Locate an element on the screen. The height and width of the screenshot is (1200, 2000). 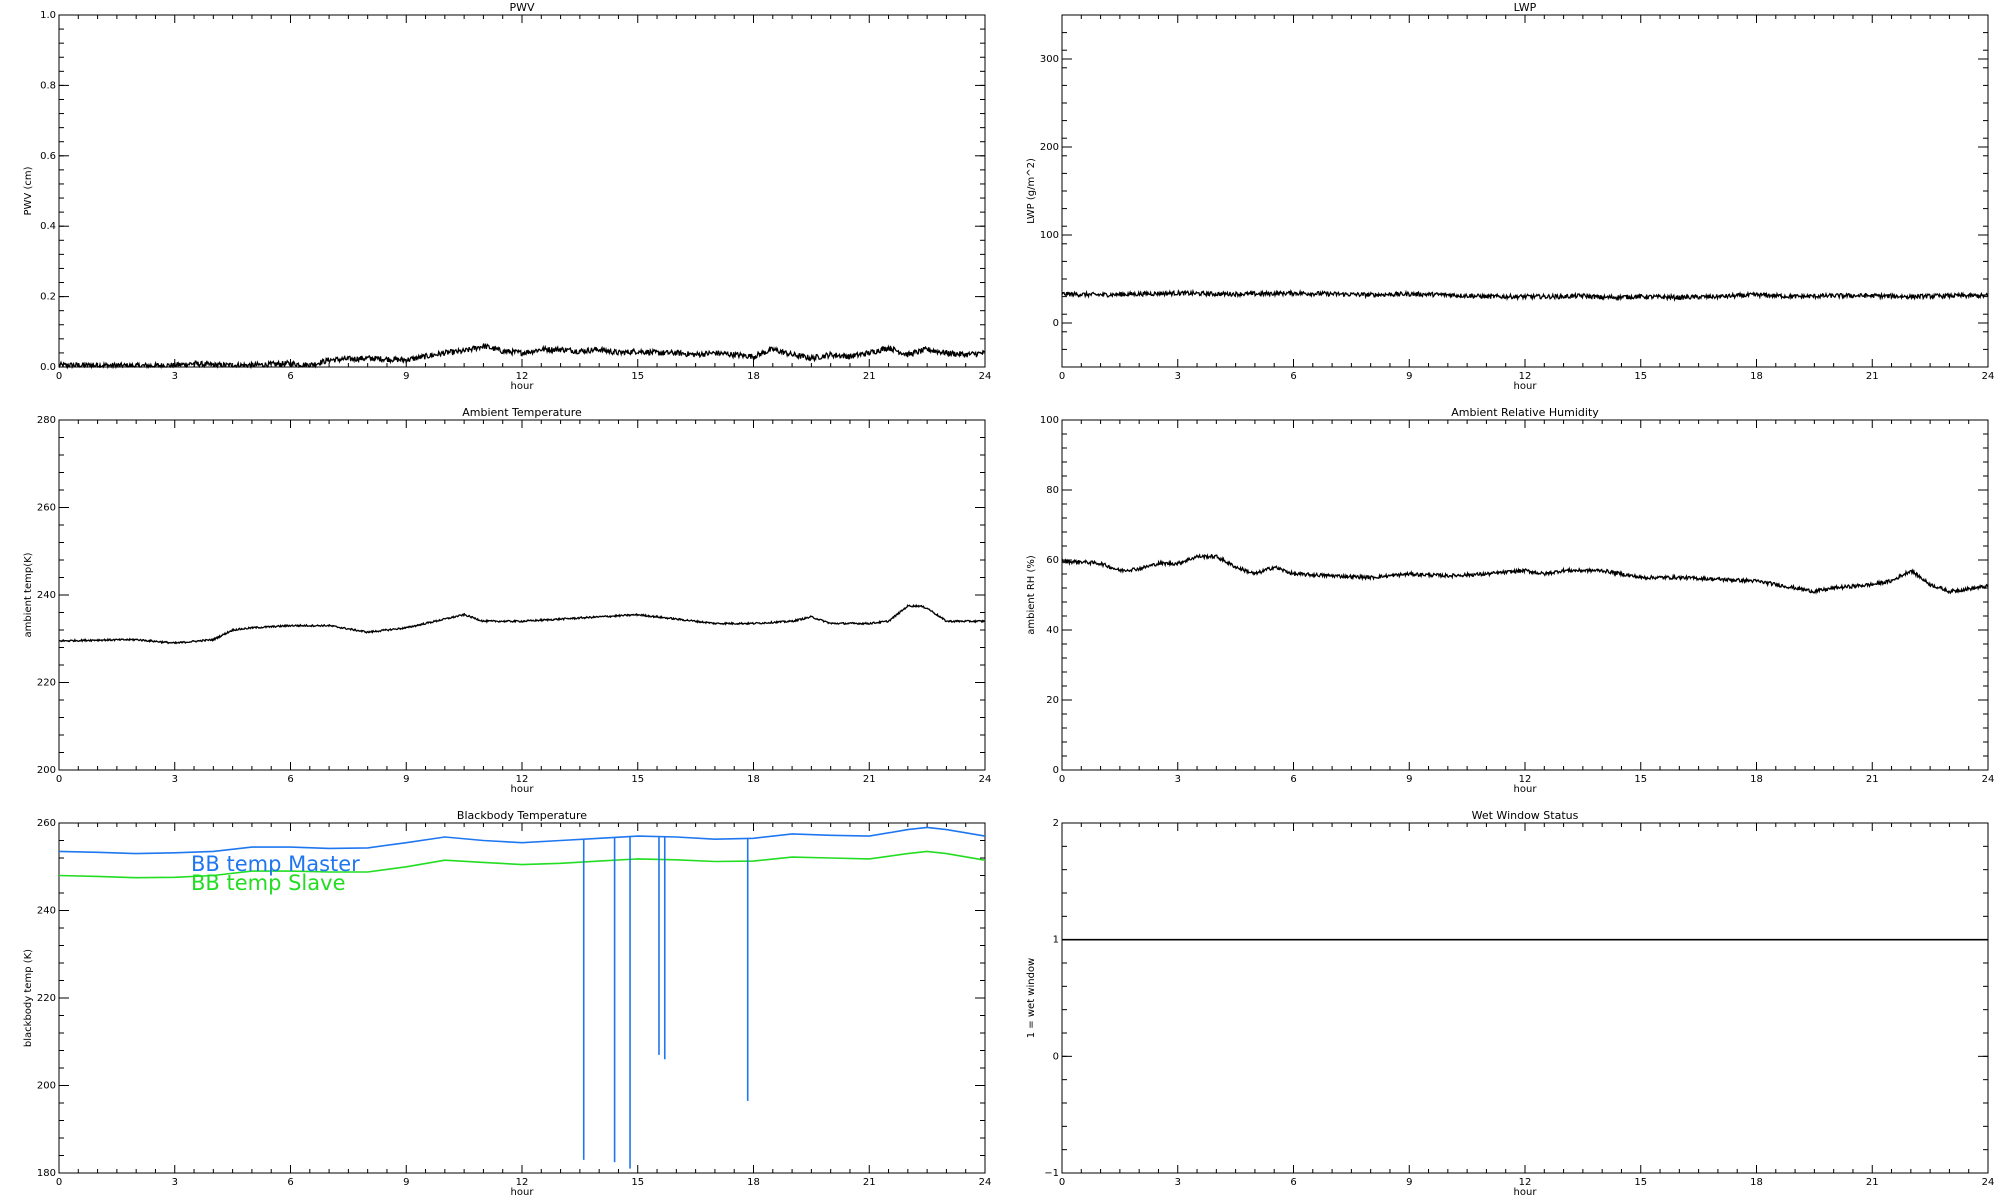
y-axis-label: ambient temp(K) is located at coordinates (28, 594).